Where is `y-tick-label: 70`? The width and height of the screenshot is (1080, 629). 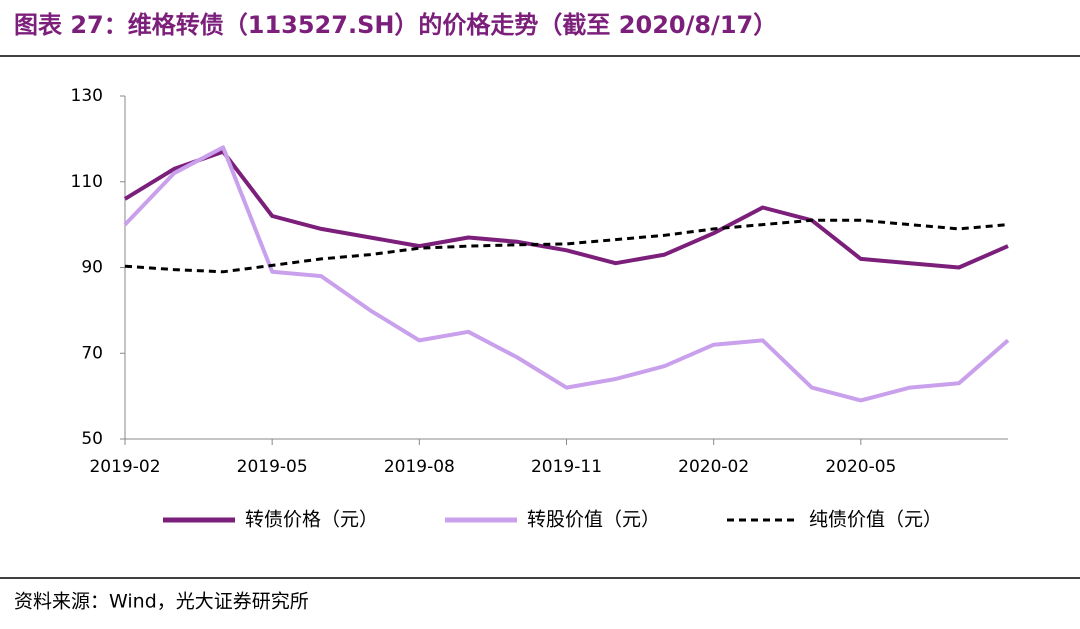 y-tick-label: 70 is located at coordinates (92, 353).